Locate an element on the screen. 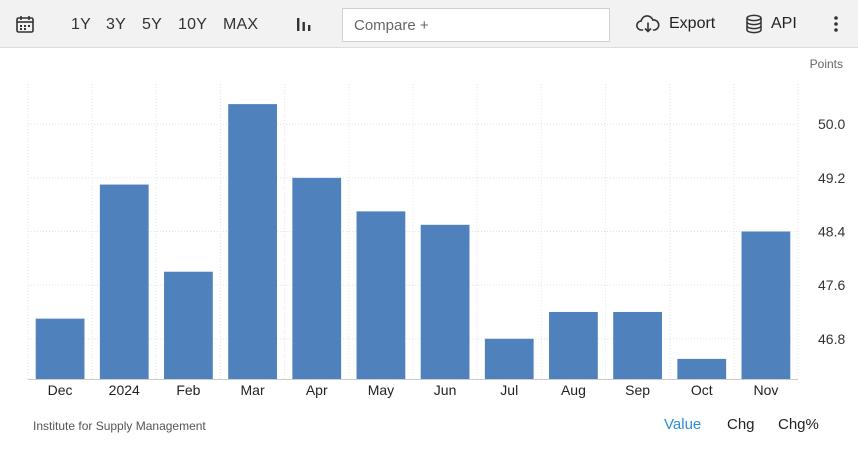 Image resolution: width=858 pixels, height=453 pixels. x-tick-label: Oct is located at coordinates (702, 390).